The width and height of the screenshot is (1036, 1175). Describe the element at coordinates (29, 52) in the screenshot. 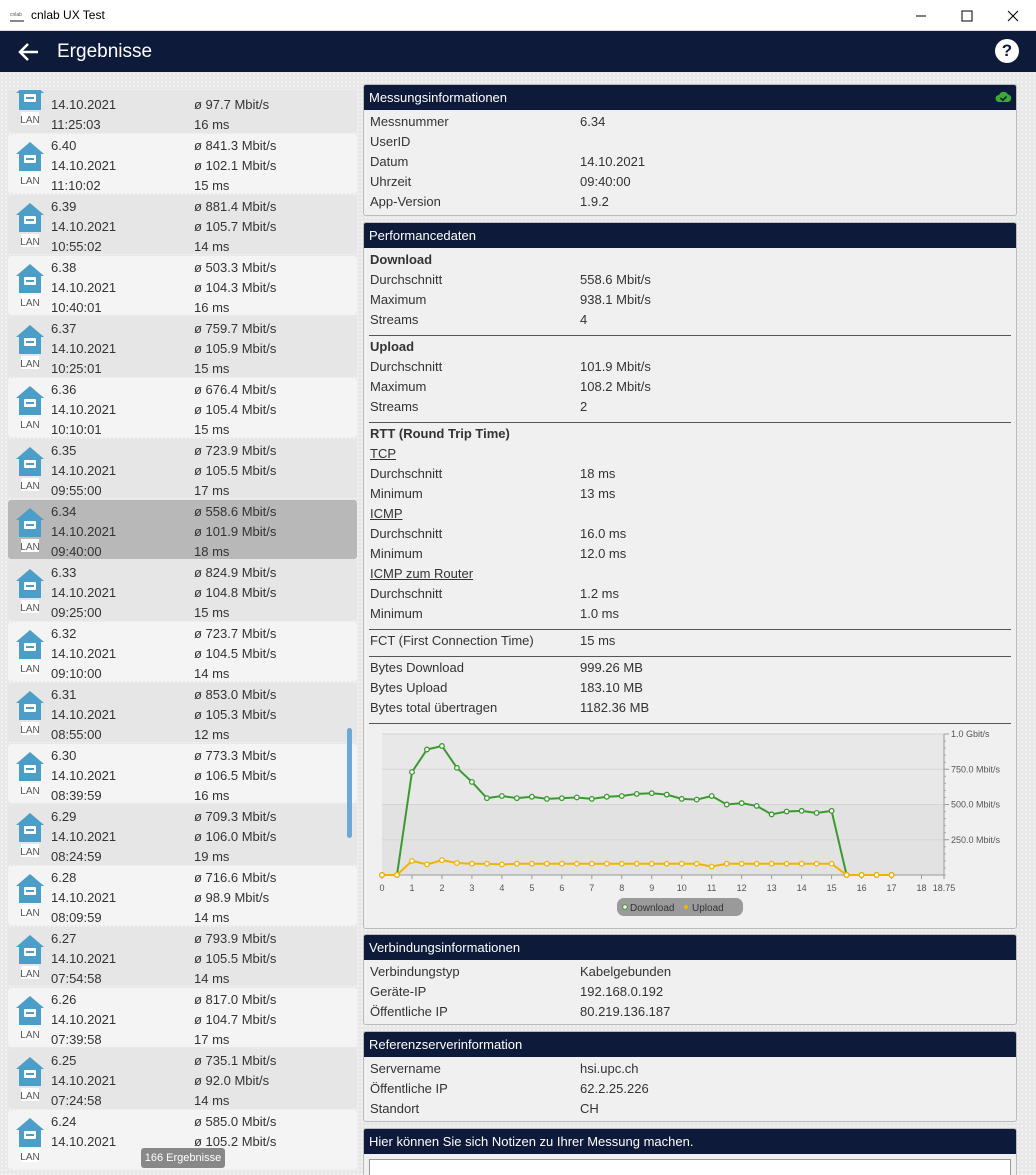

I see `back-button` at that location.